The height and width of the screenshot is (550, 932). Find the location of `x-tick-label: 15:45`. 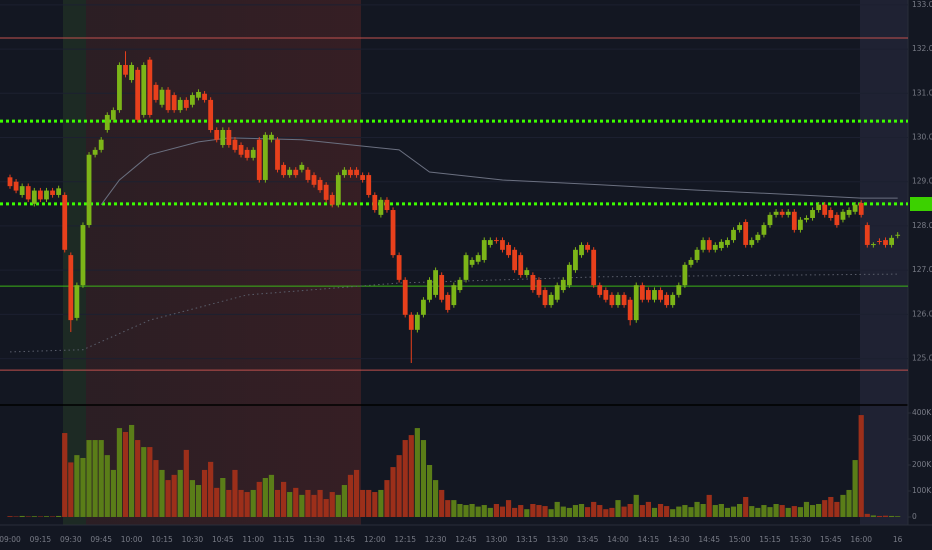

x-tick-label: 15:45 is located at coordinates (831, 539).